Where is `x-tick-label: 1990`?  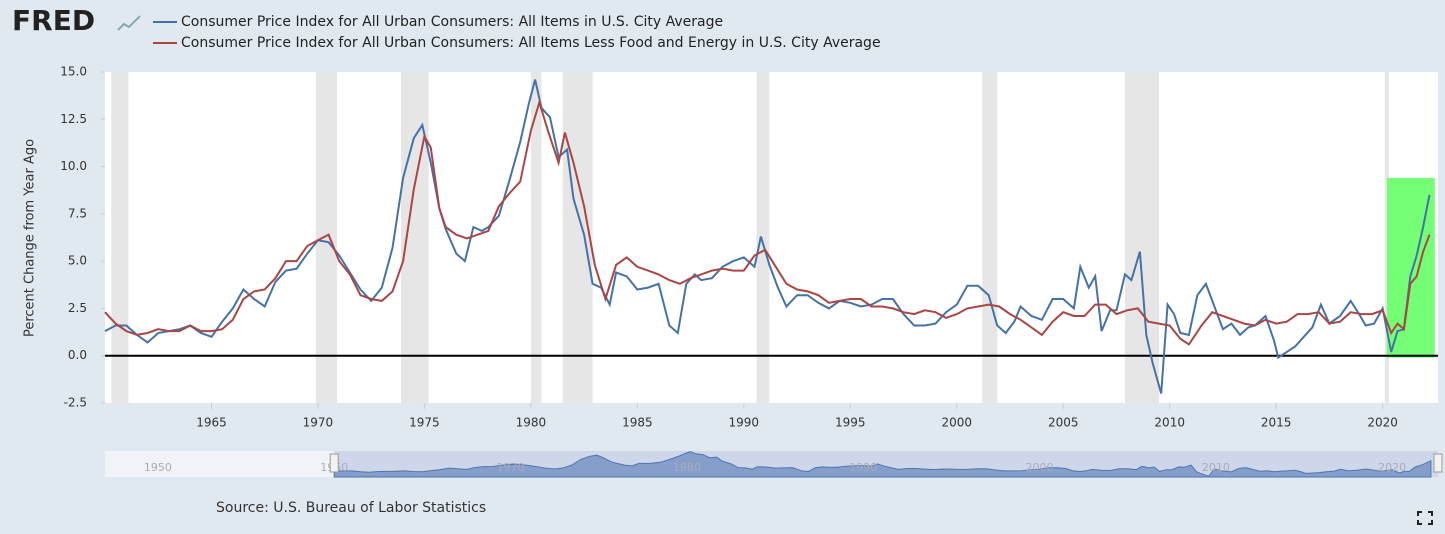 x-tick-label: 1990 is located at coordinates (744, 423).